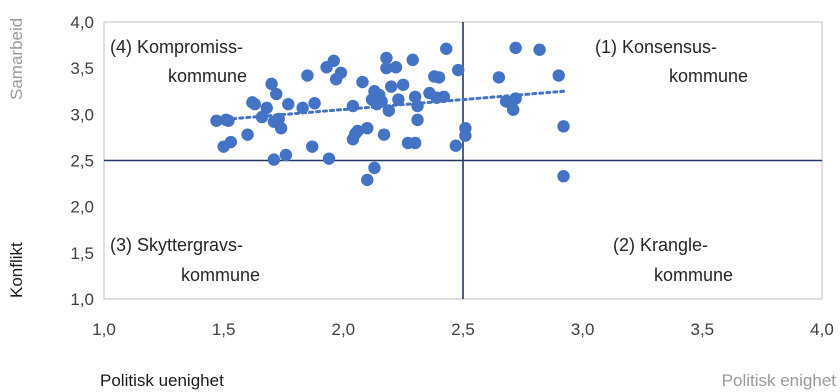  I want to click on y-axis-ticks: 1,0 1,5 2,0 2,5 3,0 3,5 4,0, so click(82, 161).